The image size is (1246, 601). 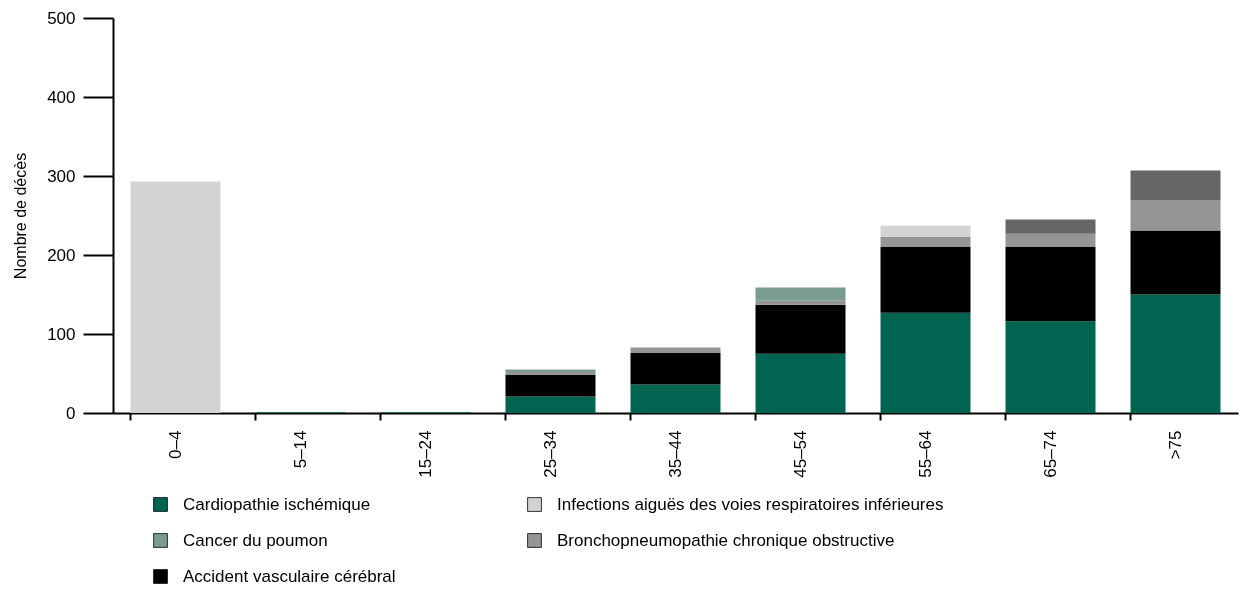 I want to click on y-tick-label: 0, so click(x=71, y=413).